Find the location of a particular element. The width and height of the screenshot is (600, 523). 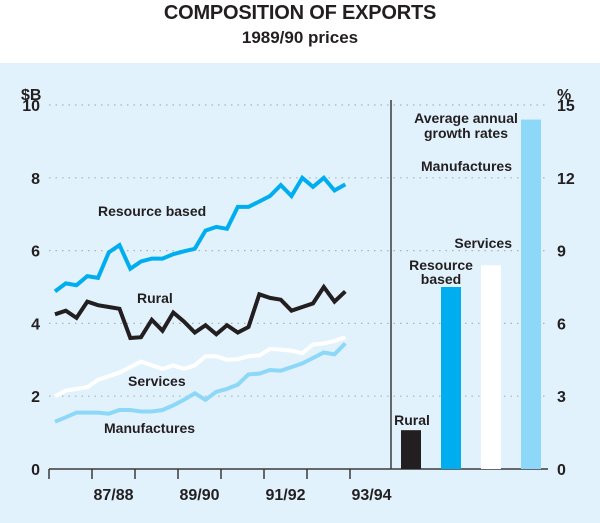

bar-label-services: Services is located at coordinates (483, 243).